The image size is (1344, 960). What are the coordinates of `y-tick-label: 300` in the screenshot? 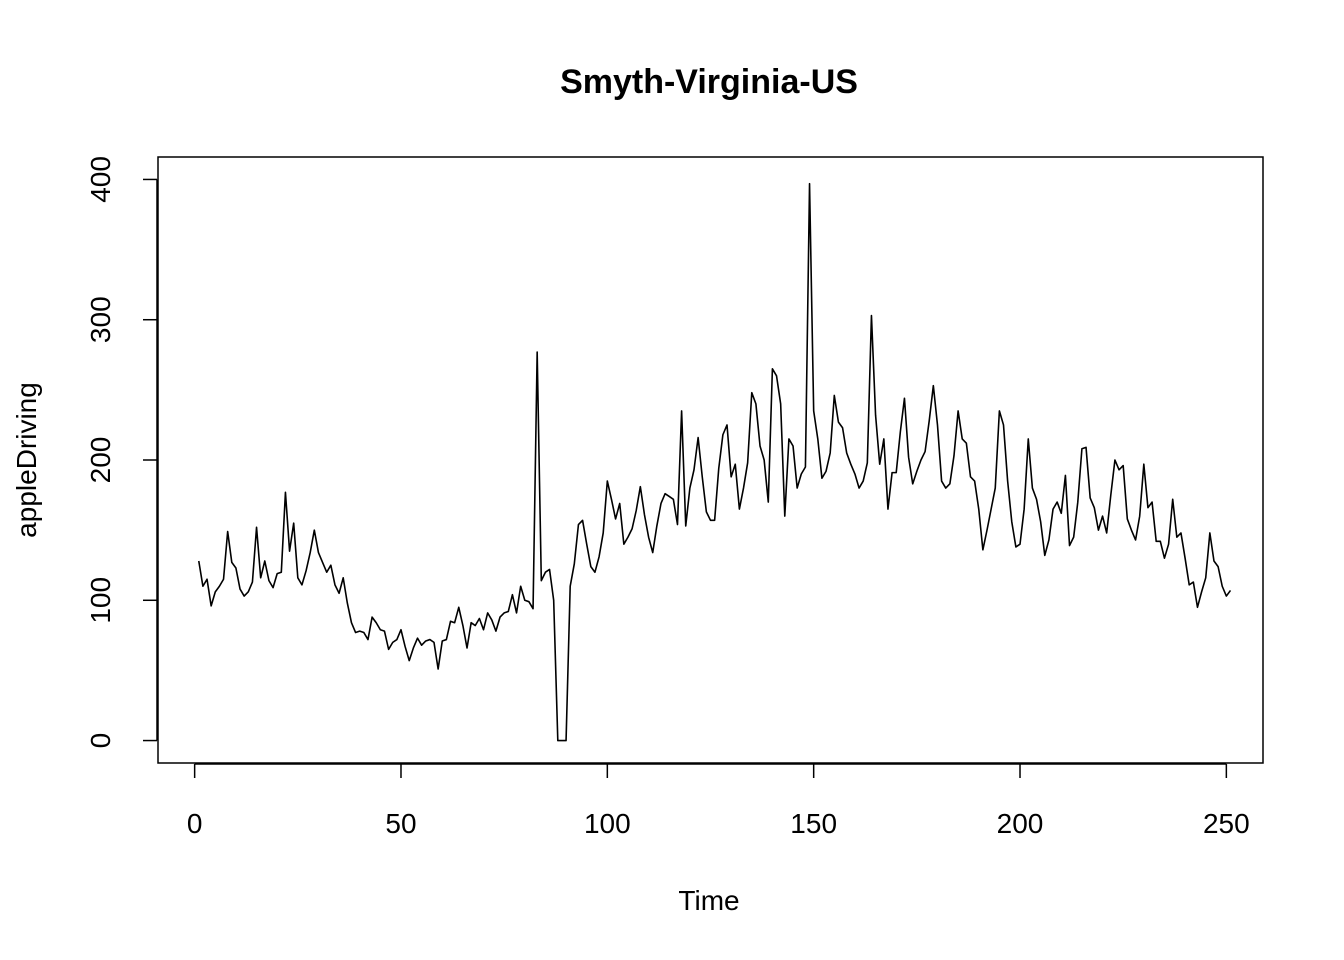 It's located at (100, 319).